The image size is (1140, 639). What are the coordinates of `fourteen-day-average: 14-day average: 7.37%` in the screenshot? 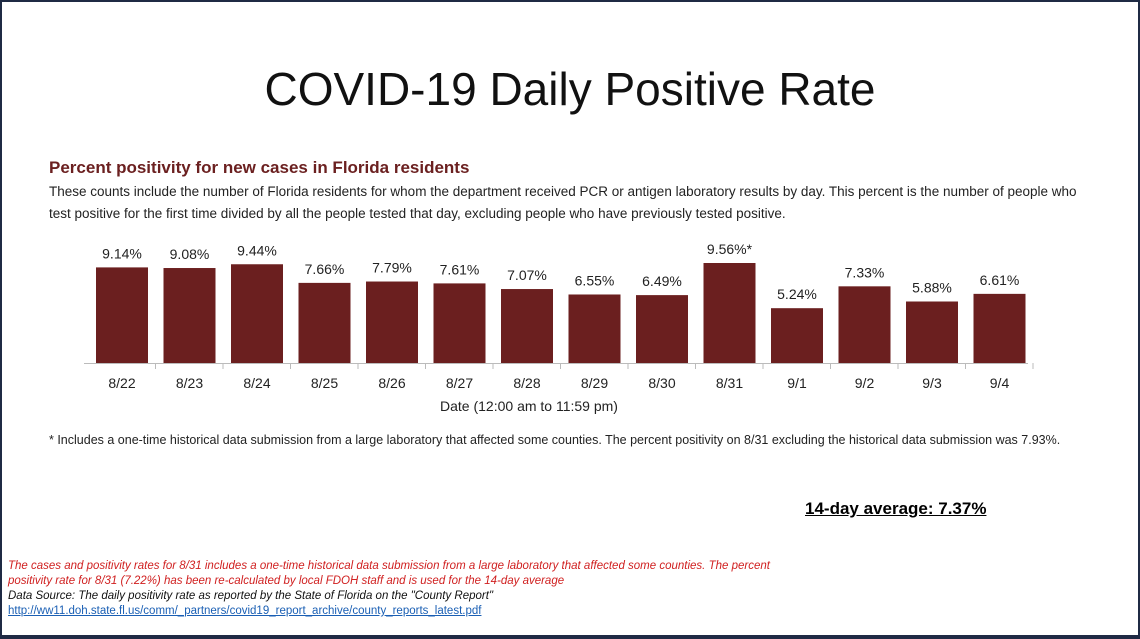 It's located at (896, 508).